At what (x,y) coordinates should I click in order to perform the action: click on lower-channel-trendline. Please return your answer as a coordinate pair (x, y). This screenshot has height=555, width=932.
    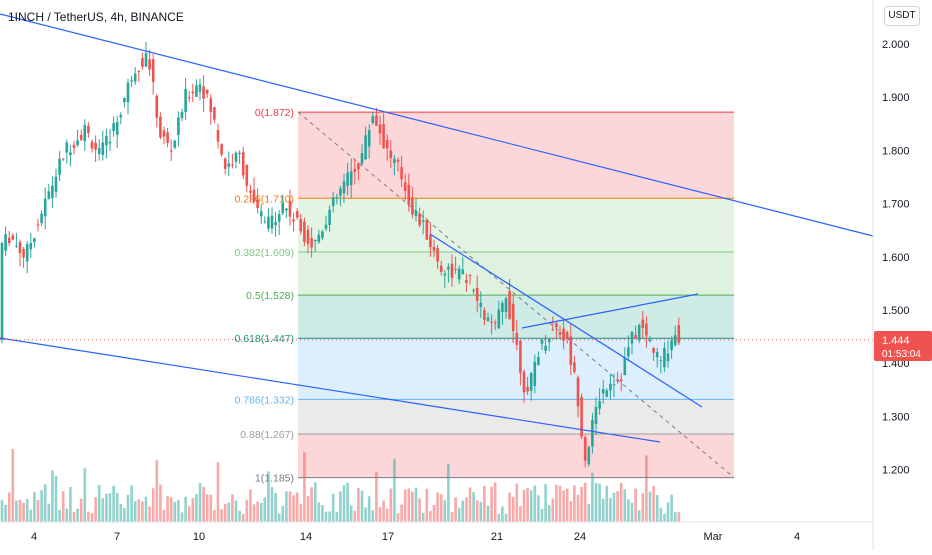
    Looking at the image, I should click on (330, 390).